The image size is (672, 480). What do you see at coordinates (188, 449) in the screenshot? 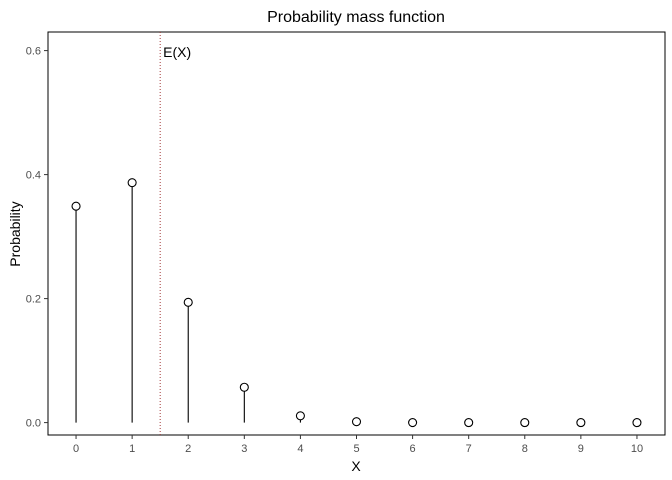
I see `x-tick-label: 2` at bounding box center [188, 449].